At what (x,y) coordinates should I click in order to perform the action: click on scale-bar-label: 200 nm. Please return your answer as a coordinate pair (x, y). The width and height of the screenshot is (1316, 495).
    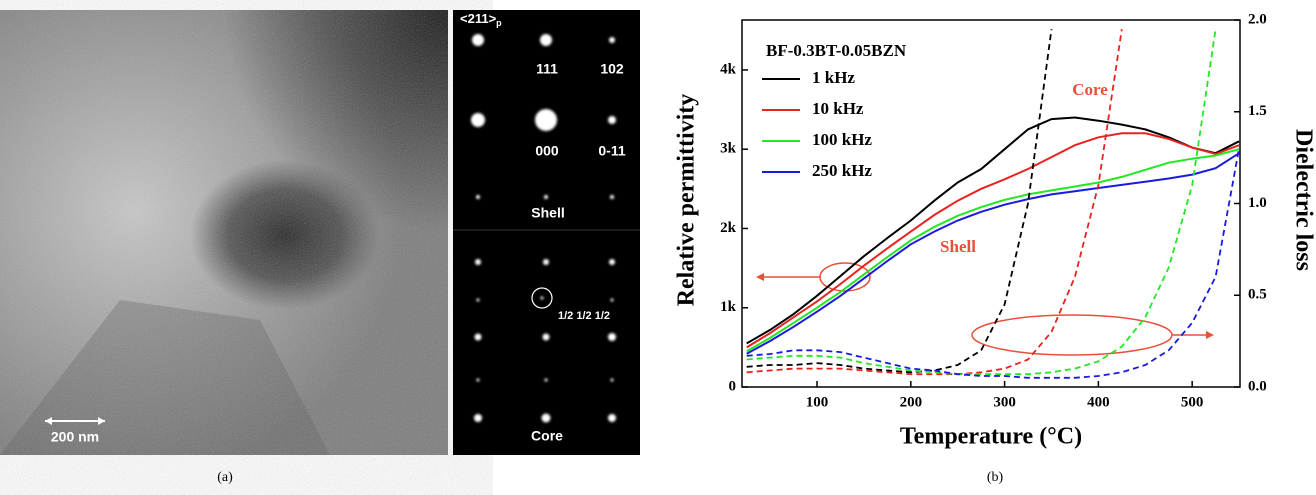
    Looking at the image, I should click on (75, 437).